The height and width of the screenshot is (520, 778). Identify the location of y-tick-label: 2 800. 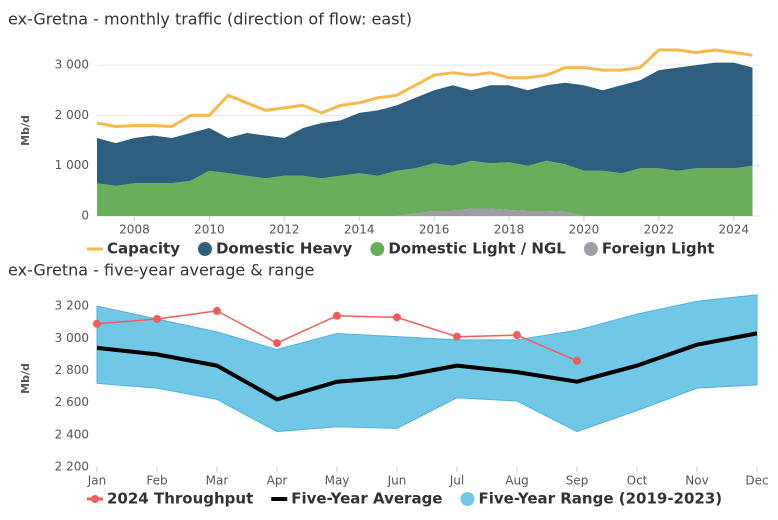
(72, 370).